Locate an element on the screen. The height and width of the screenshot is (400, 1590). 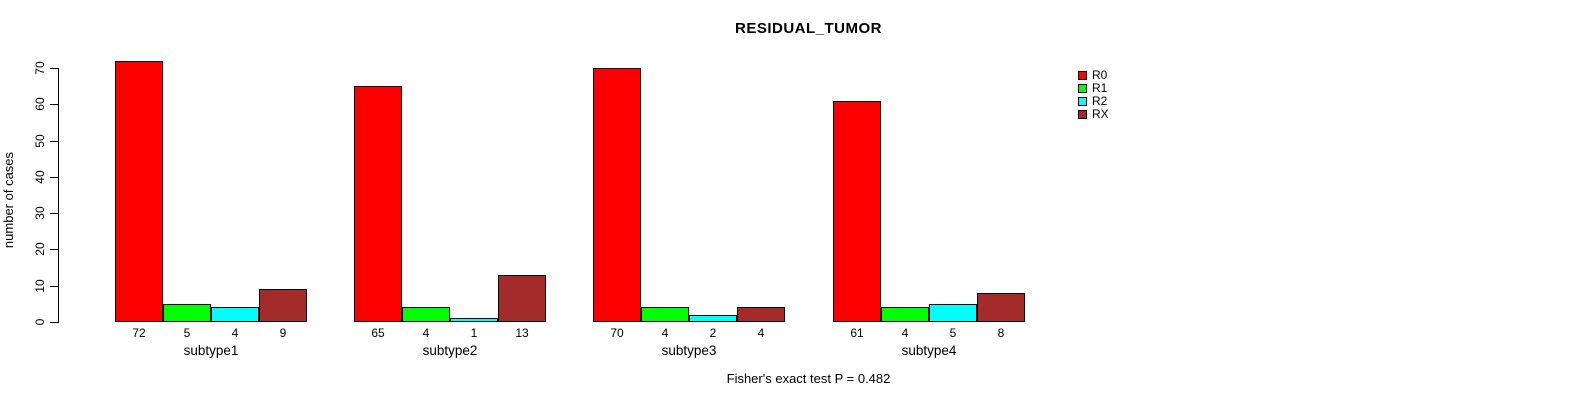
bar-r0-subtype4 is located at coordinates (857, 211).